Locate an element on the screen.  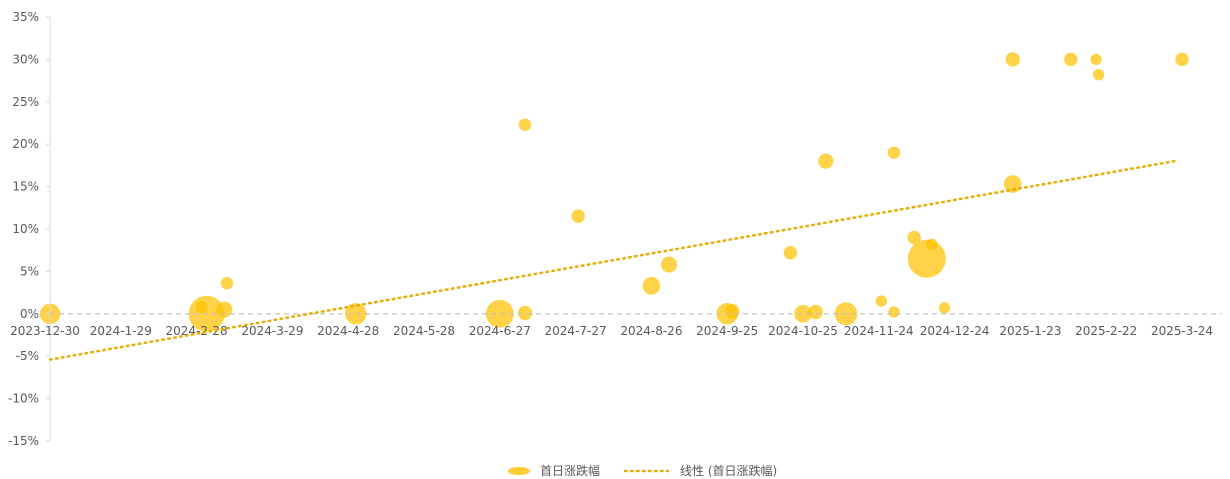
x-tick-label: 2024-7-27 is located at coordinates (576, 331).